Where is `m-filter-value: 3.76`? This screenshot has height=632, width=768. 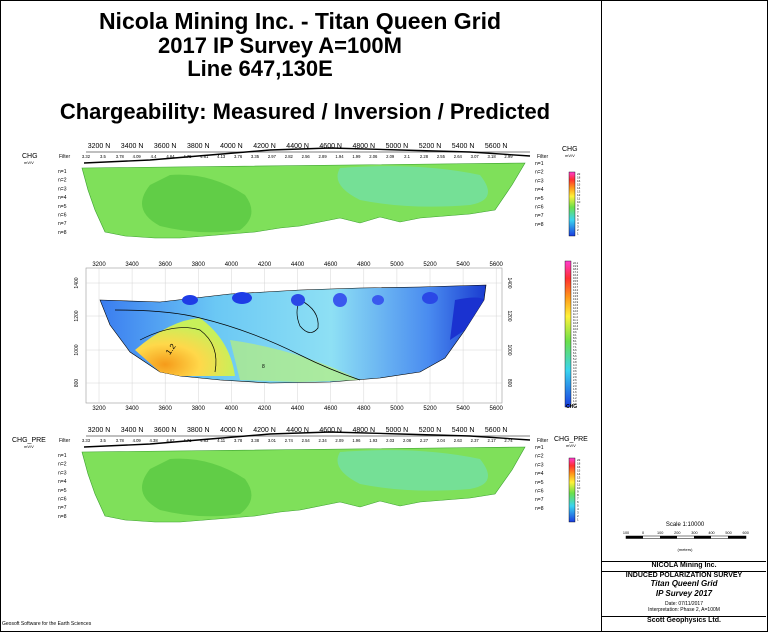 m-filter-value: 3.76 is located at coordinates (238, 156).